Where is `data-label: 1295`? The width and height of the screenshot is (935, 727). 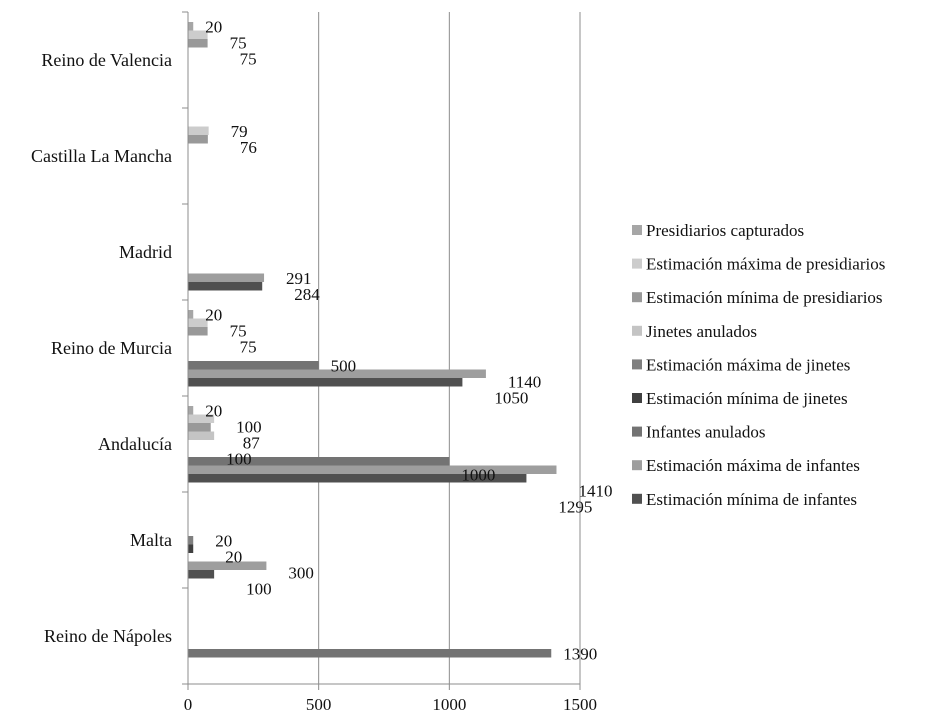
data-label: 1295 is located at coordinates (575, 506).